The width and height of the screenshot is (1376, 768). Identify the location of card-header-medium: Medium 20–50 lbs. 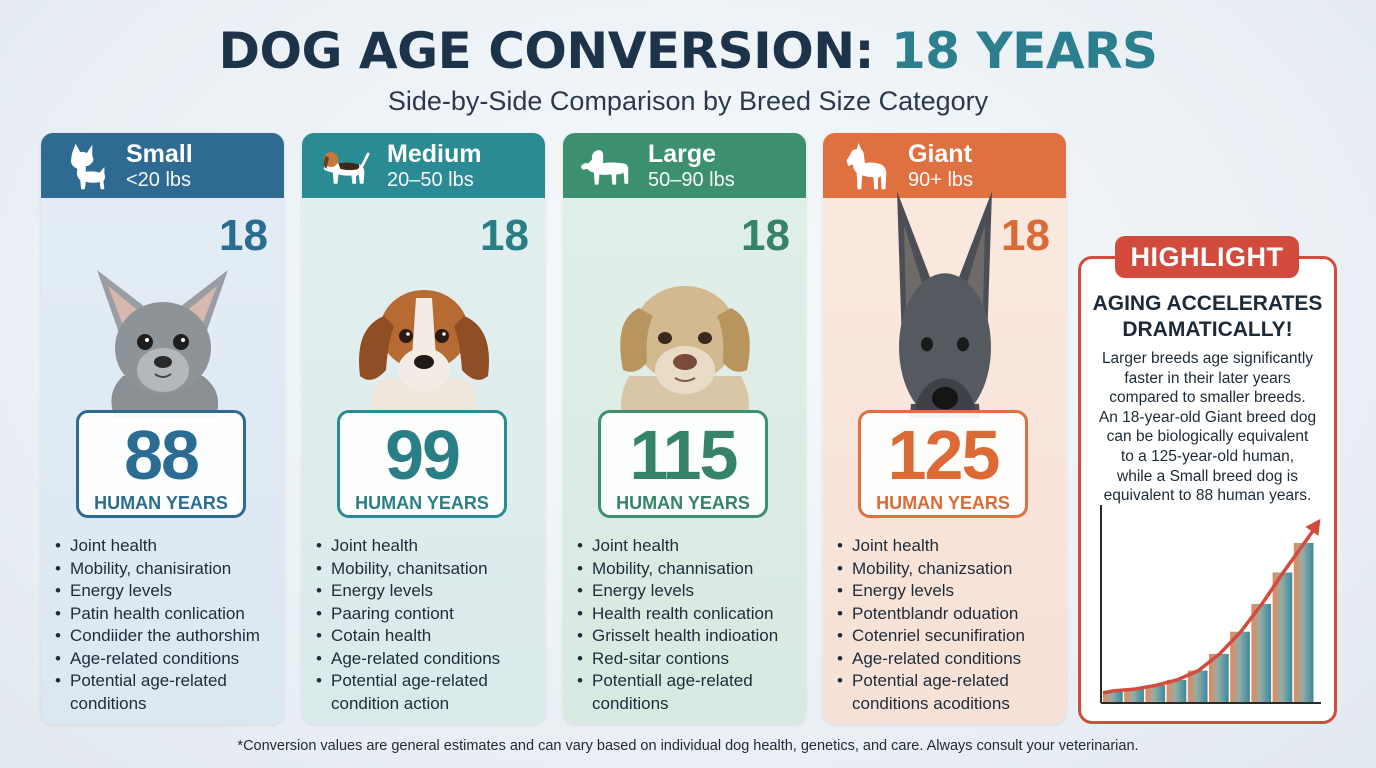
(423, 165).